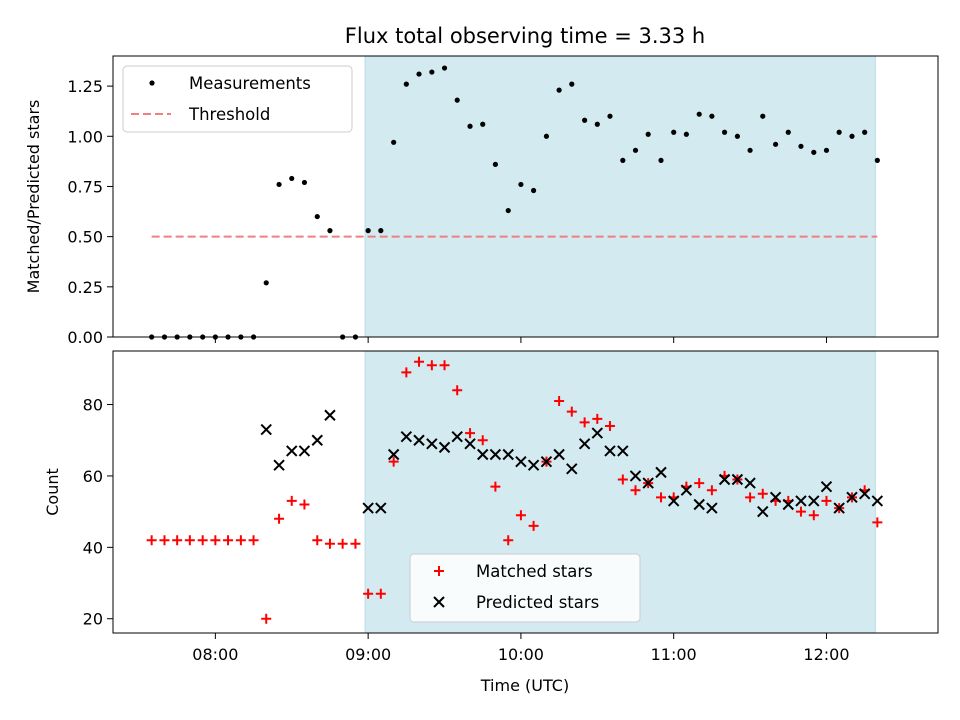 The image size is (960, 720). I want to click on y-tick-label: 0.75, so click(85, 186).